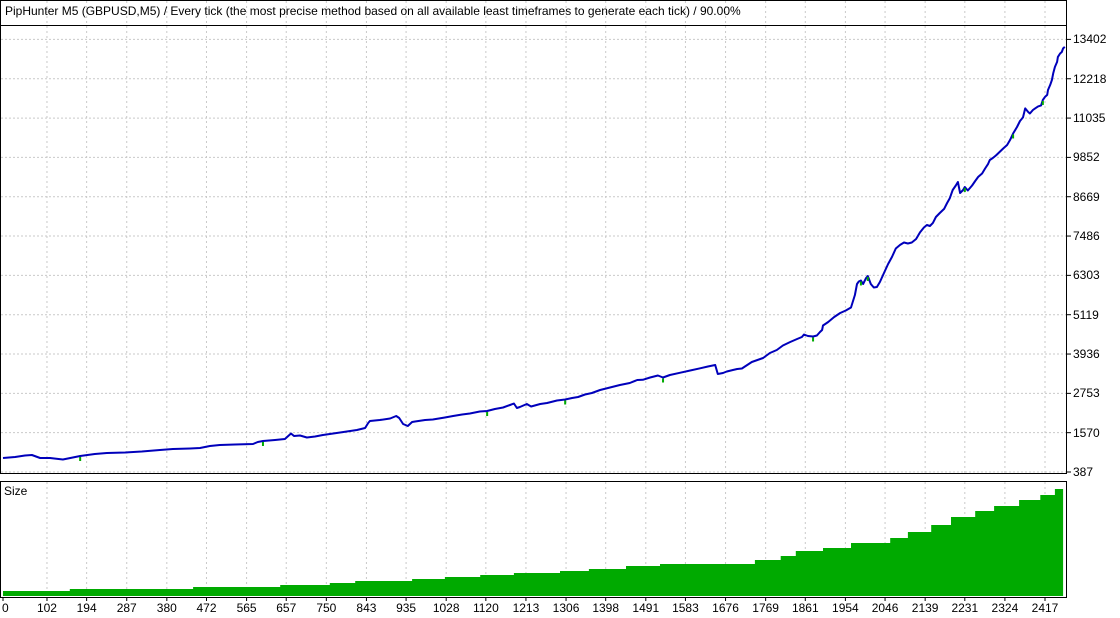  Describe the element at coordinates (326, 608) in the screenshot. I see `x-axis-label: 750` at that location.